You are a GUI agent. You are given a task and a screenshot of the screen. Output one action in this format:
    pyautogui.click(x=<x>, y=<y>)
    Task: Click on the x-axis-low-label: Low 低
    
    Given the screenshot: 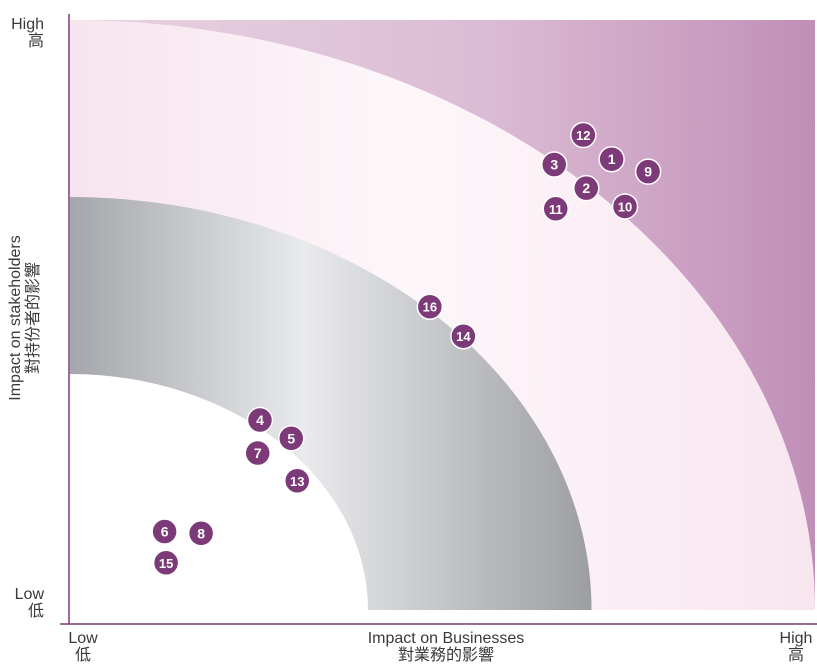 What is the action you would take?
    pyautogui.click(x=83, y=647)
    